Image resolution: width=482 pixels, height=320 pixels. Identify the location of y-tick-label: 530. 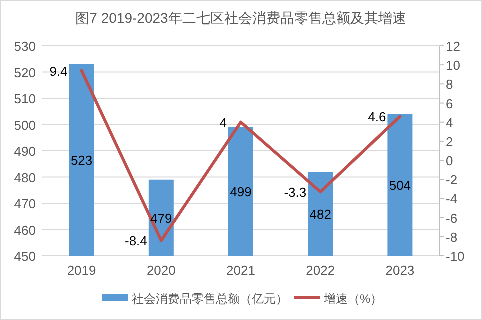
(25, 46).